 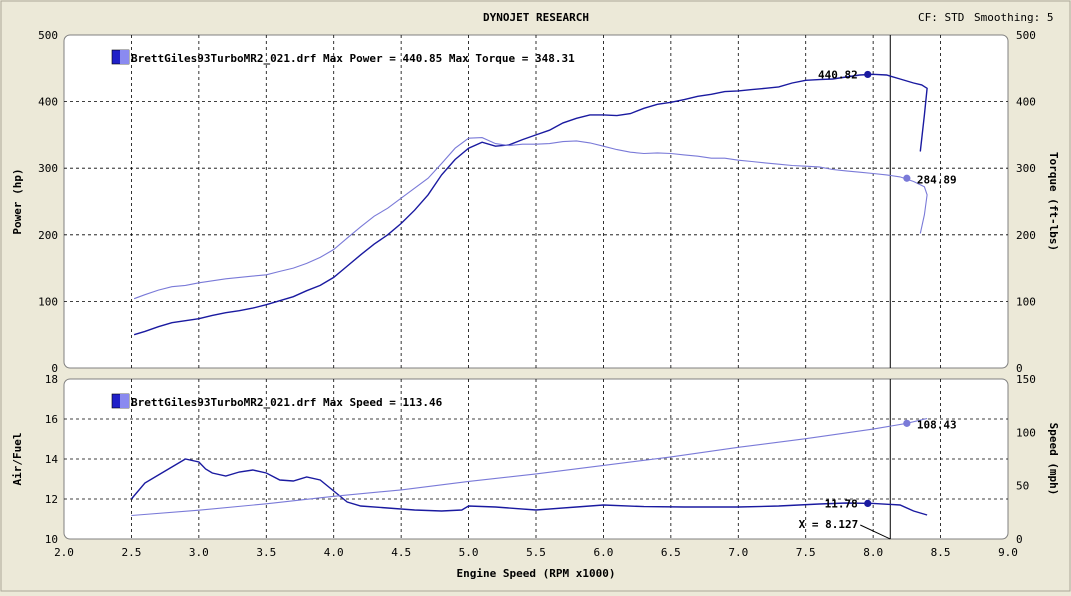 What do you see at coordinates (529, 487) in the screenshot?
I see `dark-series-line` at bounding box center [529, 487].